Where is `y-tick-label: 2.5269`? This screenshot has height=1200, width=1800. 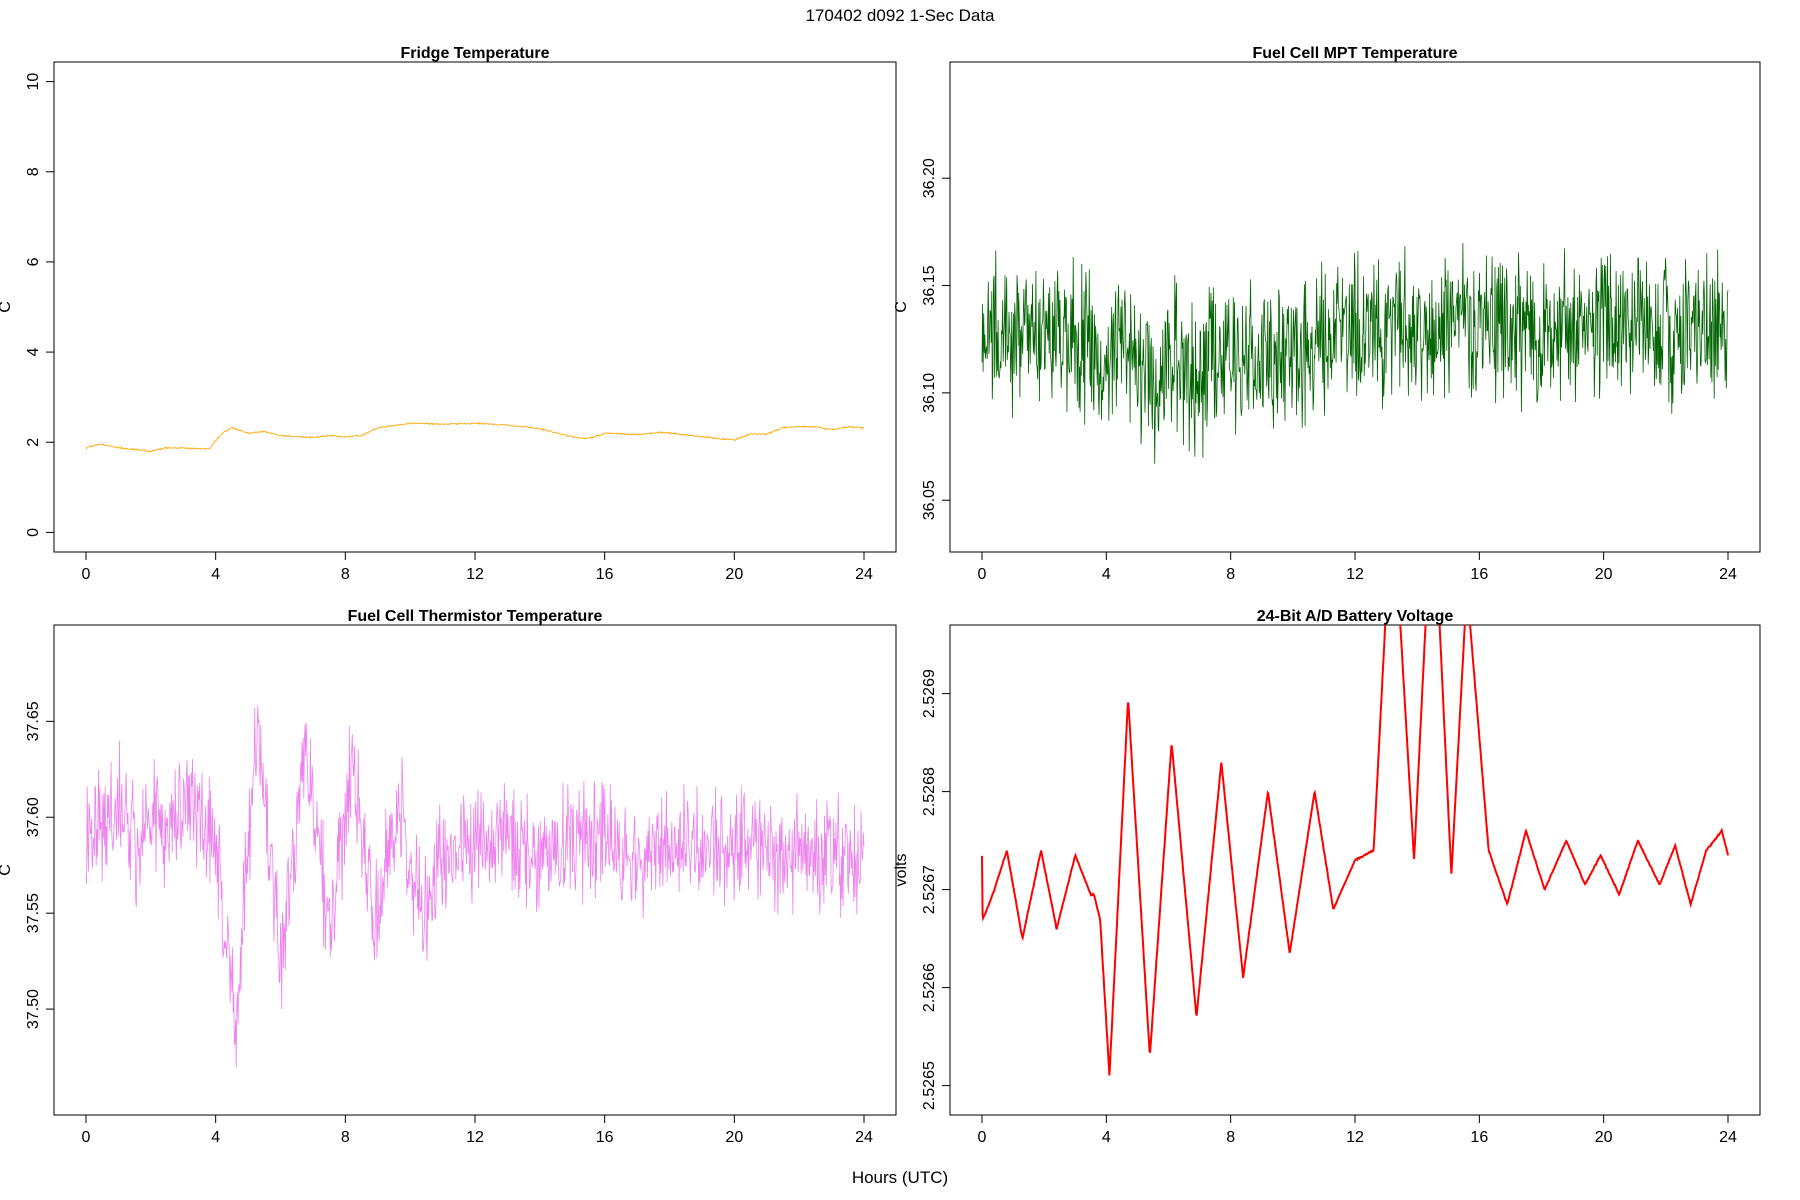
y-tick-label: 2.5269 is located at coordinates (929, 693).